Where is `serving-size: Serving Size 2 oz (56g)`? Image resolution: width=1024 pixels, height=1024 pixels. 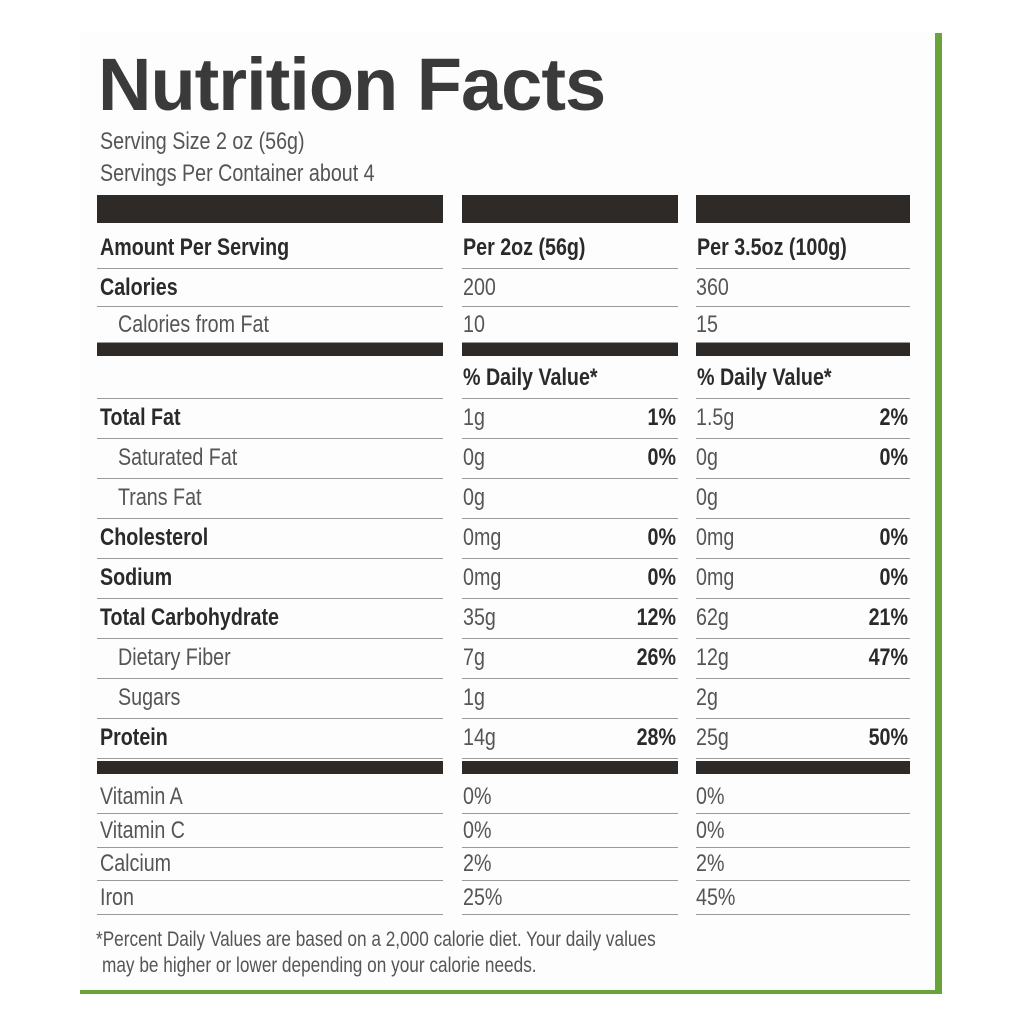 serving-size: Serving Size 2 oz (56g) is located at coordinates (202, 141).